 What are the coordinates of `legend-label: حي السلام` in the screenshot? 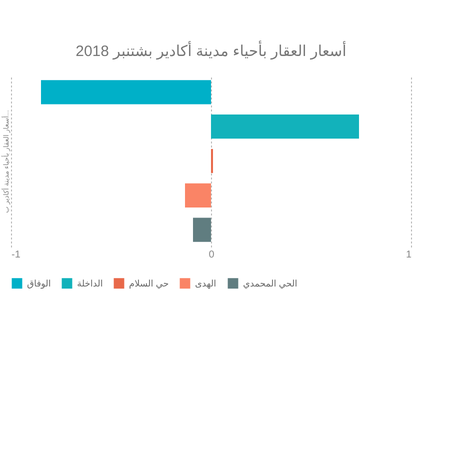 It's located at (149, 284).